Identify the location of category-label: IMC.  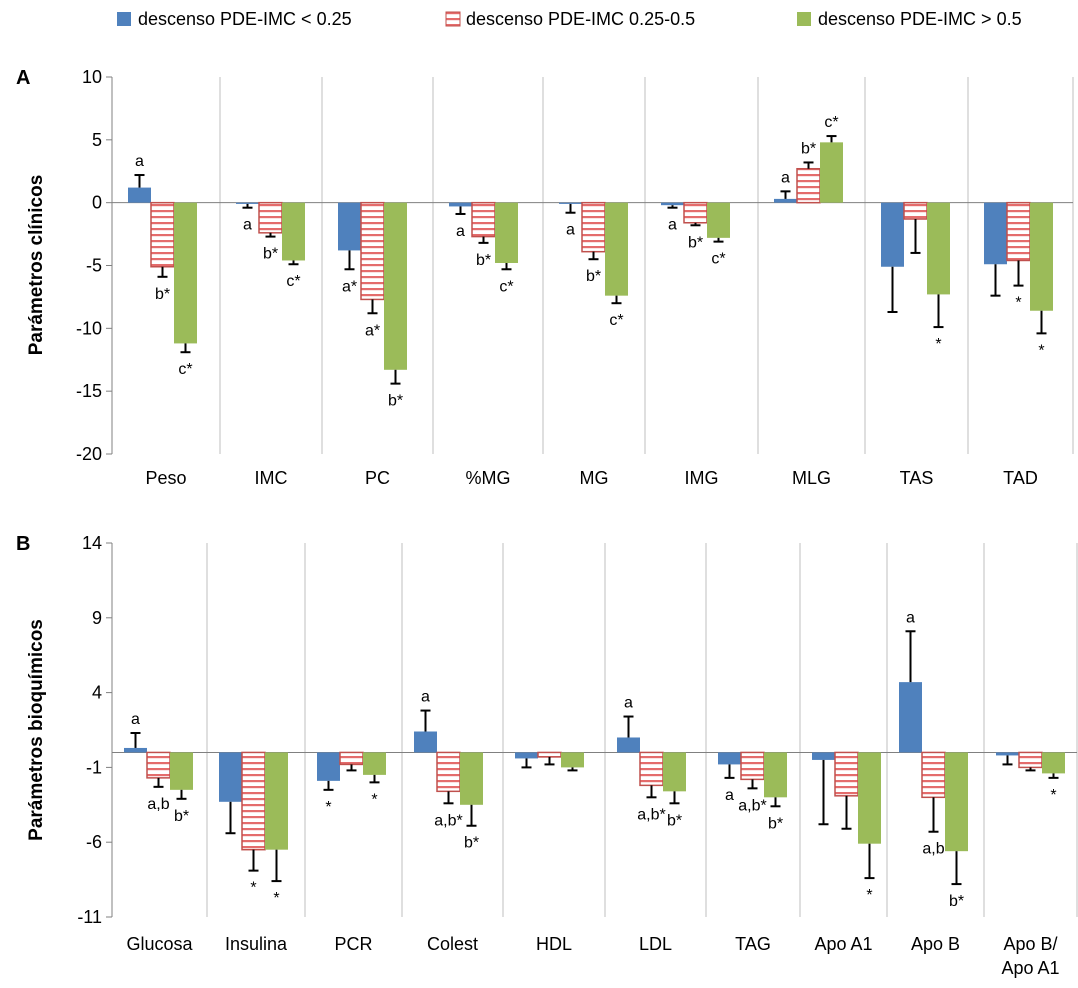
(271, 478).